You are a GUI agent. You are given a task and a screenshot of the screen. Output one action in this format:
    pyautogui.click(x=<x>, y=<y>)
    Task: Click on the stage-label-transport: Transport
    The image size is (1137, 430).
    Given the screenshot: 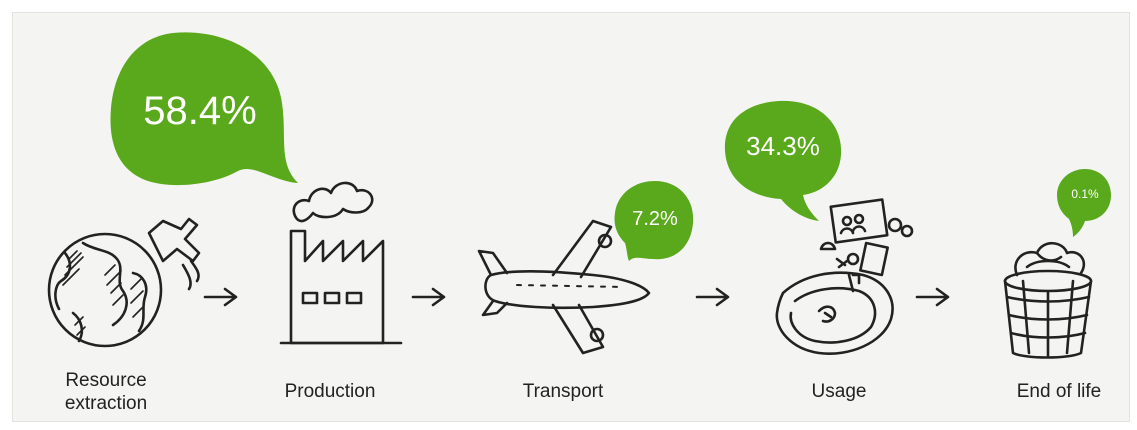 What is the action you would take?
    pyautogui.click(x=563, y=391)
    